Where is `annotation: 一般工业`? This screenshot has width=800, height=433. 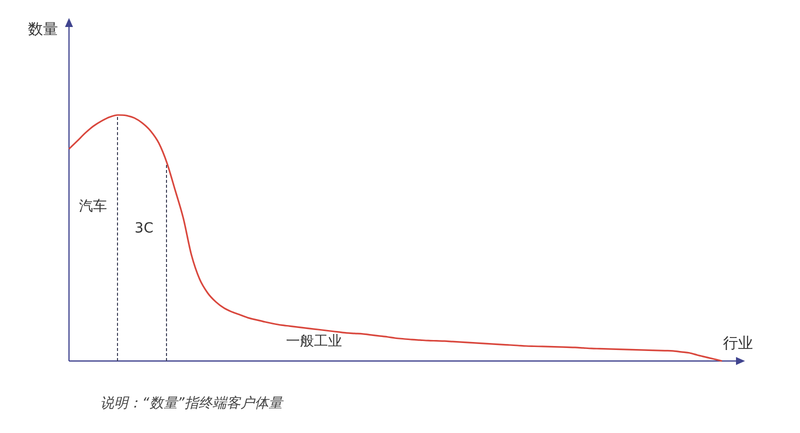
annotation: 一般工业 is located at coordinates (314, 341).